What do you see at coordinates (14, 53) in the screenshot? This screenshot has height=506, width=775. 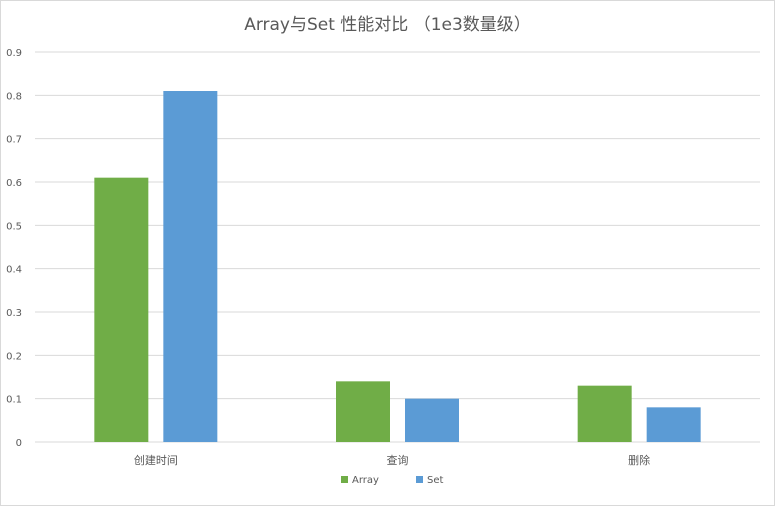 I see `y-tick-label: 0.9` at bounding box center [14, 53].